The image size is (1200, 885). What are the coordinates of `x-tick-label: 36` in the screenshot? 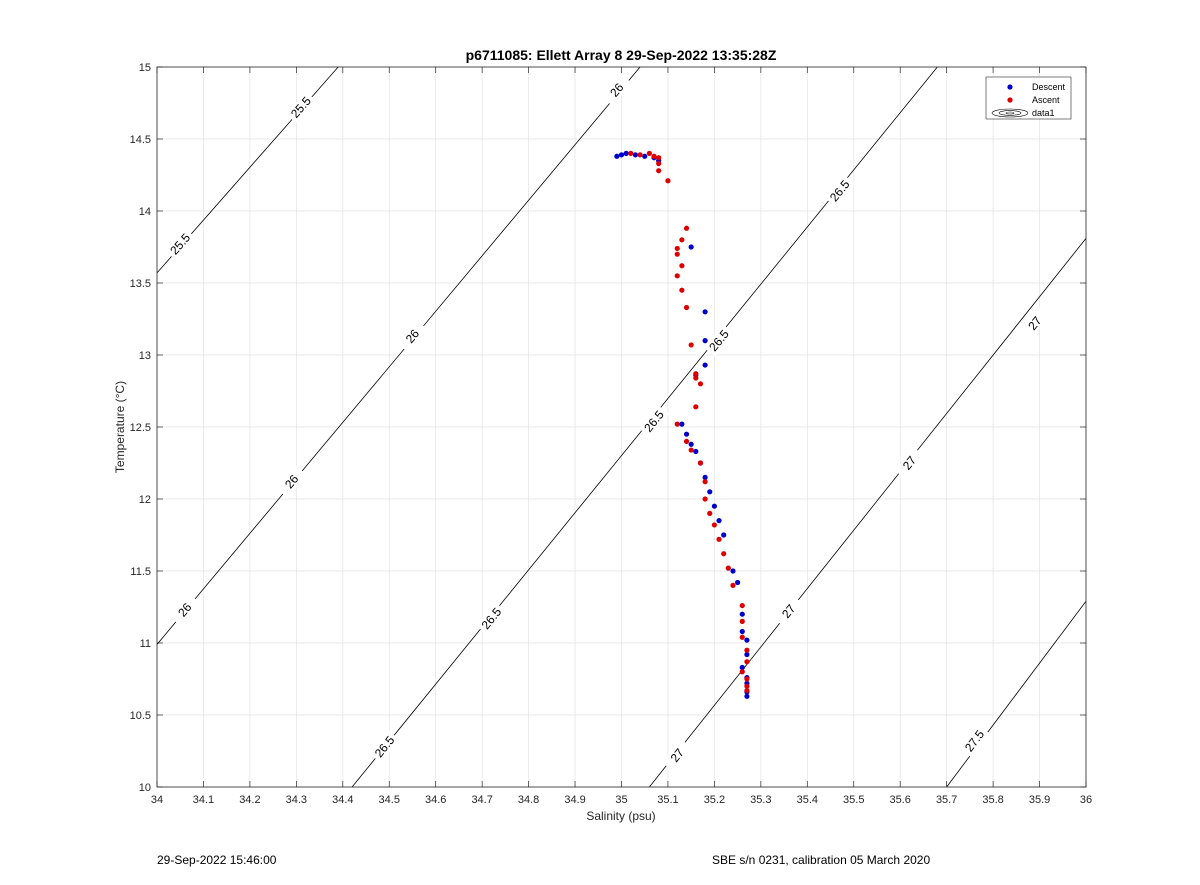 It's located at (1086, 800).